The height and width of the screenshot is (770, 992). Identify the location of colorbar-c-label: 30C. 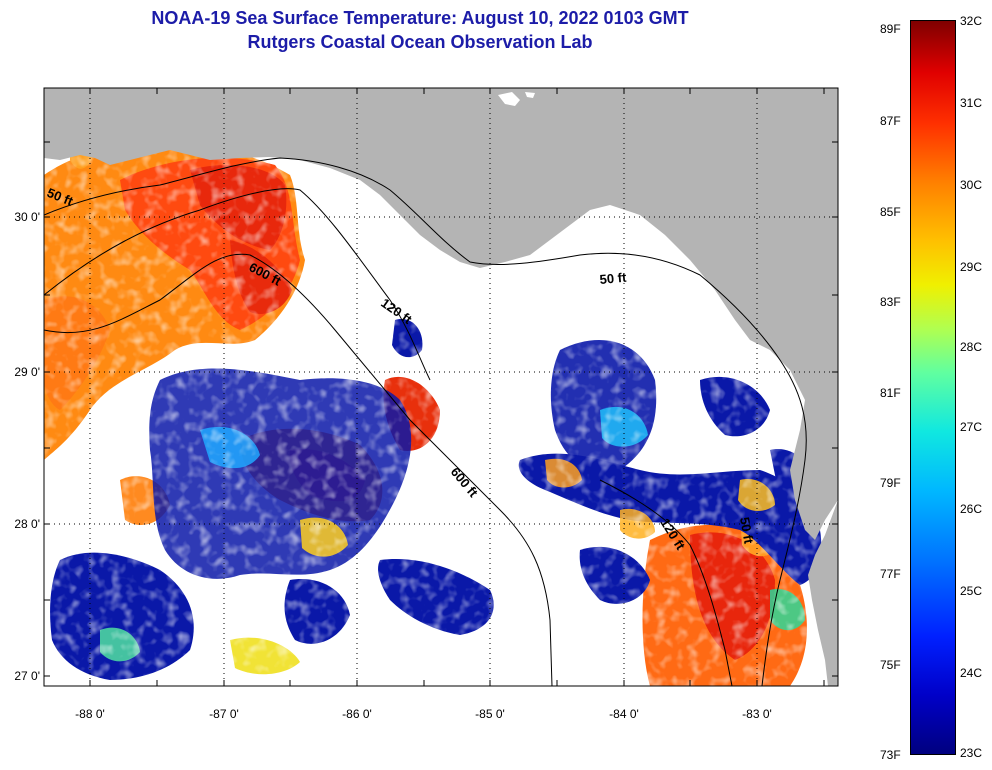
(971, 185).